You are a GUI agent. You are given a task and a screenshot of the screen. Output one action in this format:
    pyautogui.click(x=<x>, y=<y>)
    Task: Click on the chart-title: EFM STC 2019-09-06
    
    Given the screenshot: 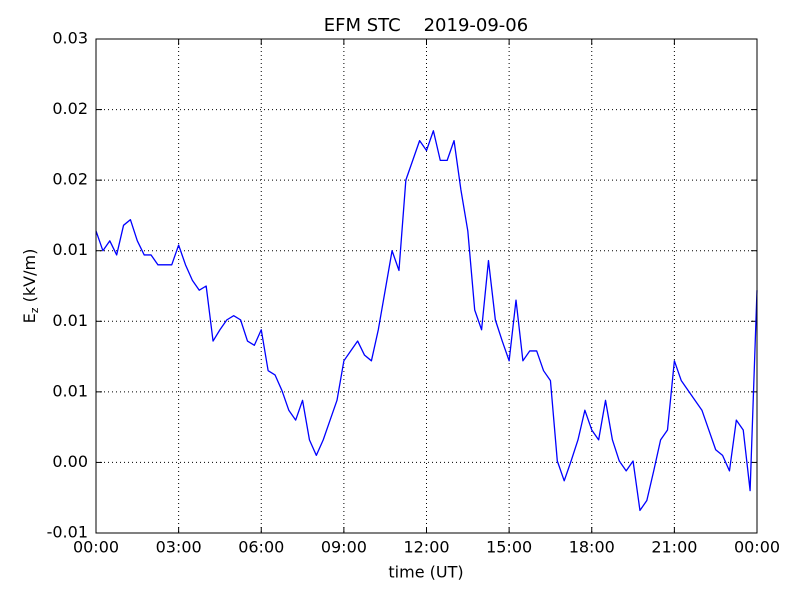 What is the action you would take?
    pyautogui.click(x=426, y=25)
    